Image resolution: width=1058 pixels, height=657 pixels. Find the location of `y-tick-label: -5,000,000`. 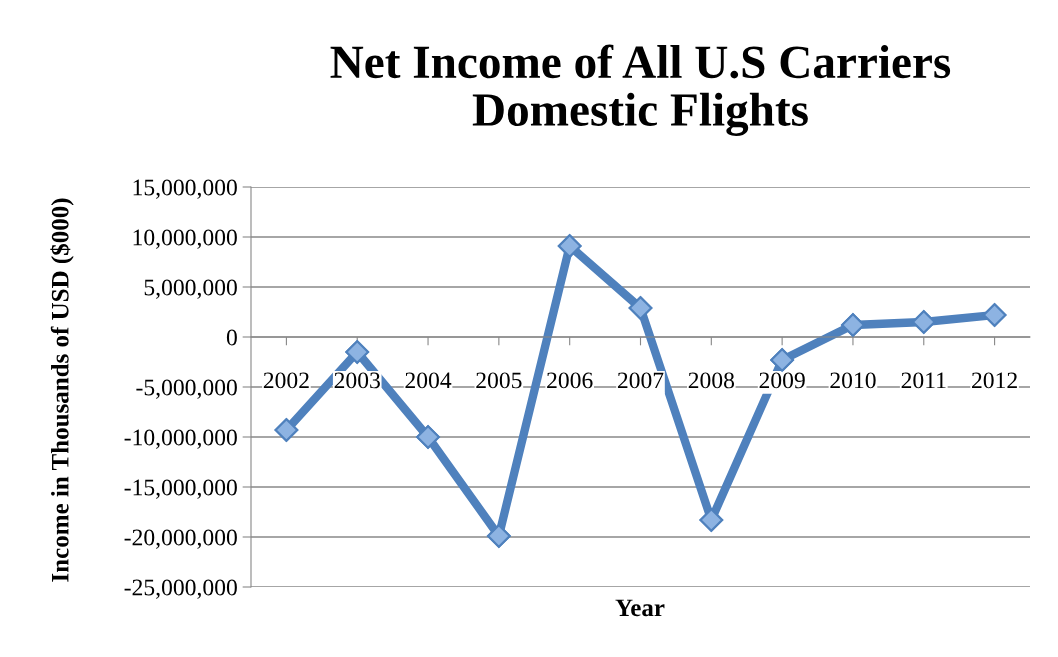

y-tick-label: -5,000,000 is located at coordinates (186, 389).